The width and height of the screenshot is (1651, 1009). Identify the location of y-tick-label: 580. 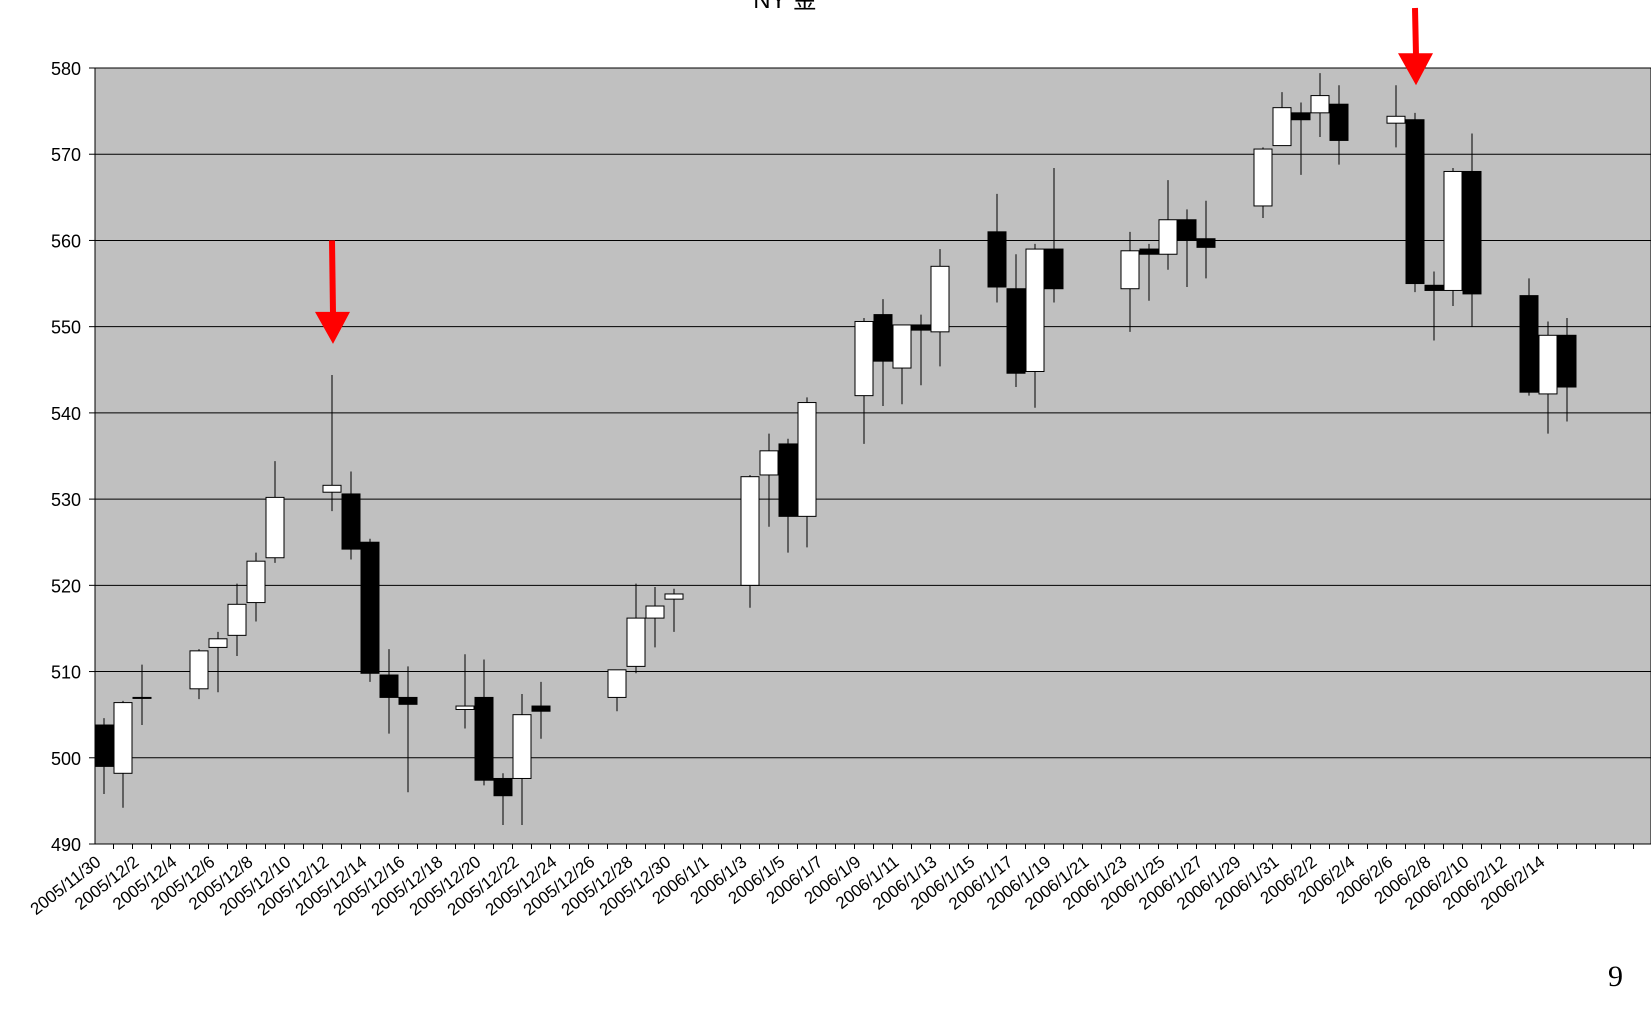
(66, 69).